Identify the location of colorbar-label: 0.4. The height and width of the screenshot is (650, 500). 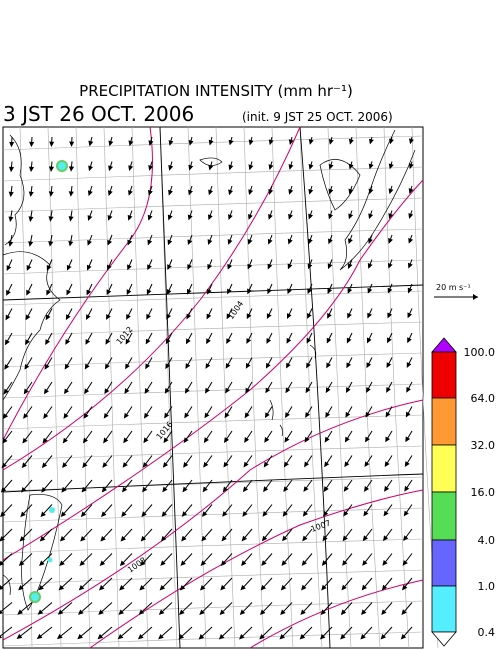
(487, 632).